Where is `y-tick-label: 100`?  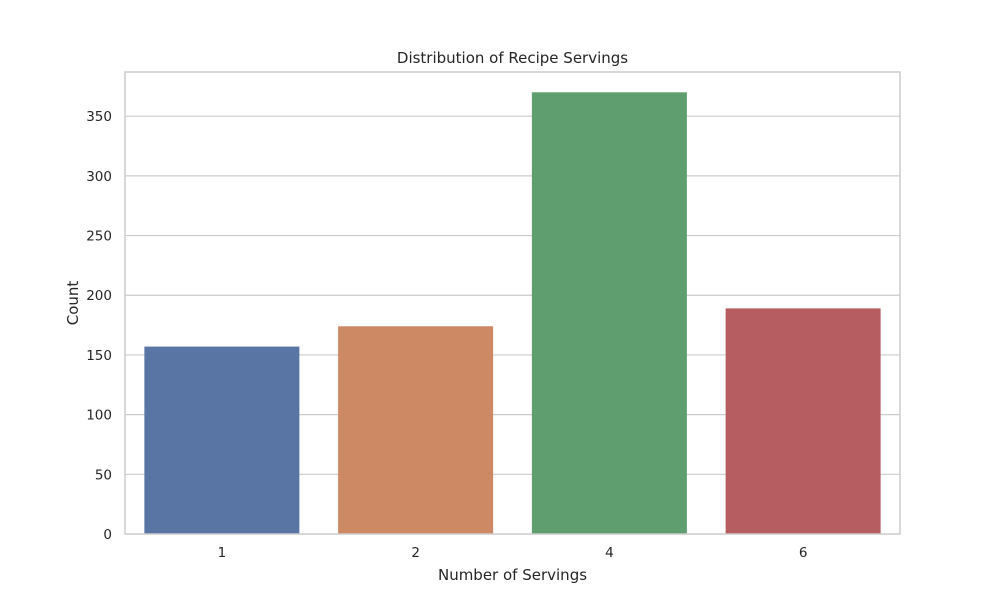
y-tick-label: 100 is located at coordinates (99, 416).